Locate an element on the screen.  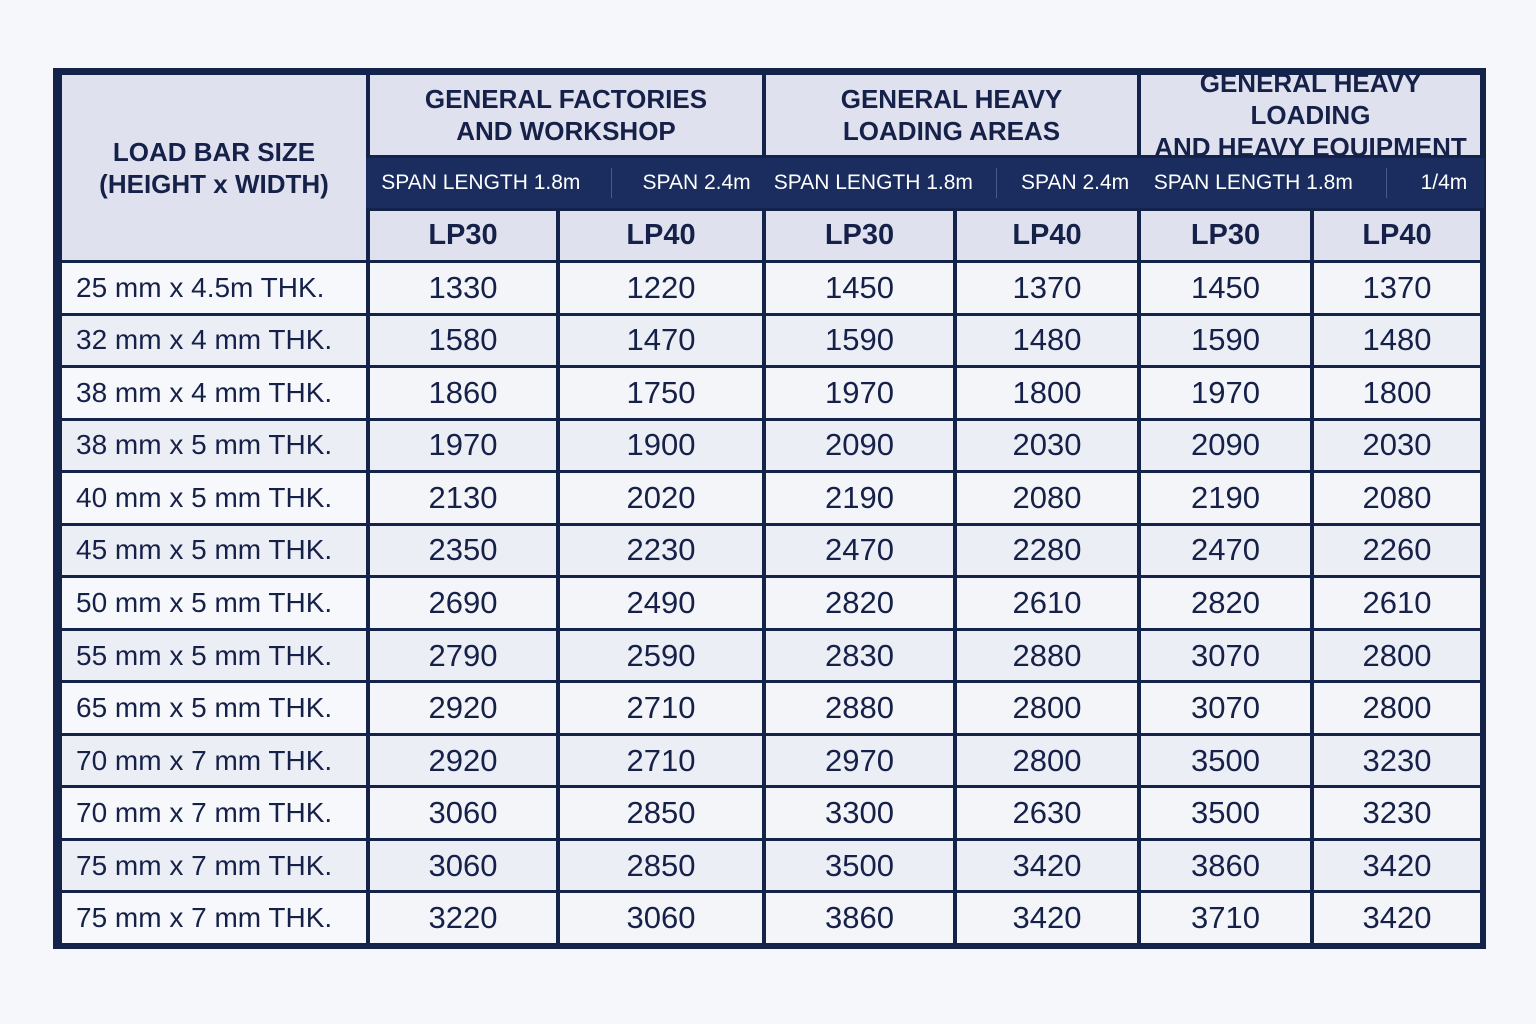
row-label: 40 mm x 5 mm THK. is located at coordinates (214, 498).